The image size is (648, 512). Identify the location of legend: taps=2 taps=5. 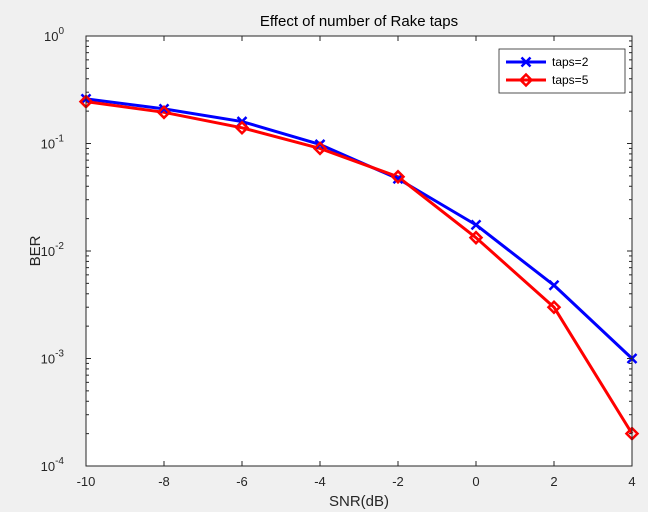
(562, 71).